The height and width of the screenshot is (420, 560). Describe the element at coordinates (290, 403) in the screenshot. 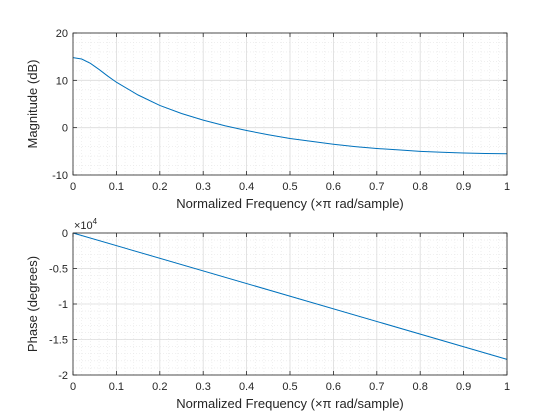

I see `phase-xlabel: Normalized Frequency (×π rad/sample)` at that location.